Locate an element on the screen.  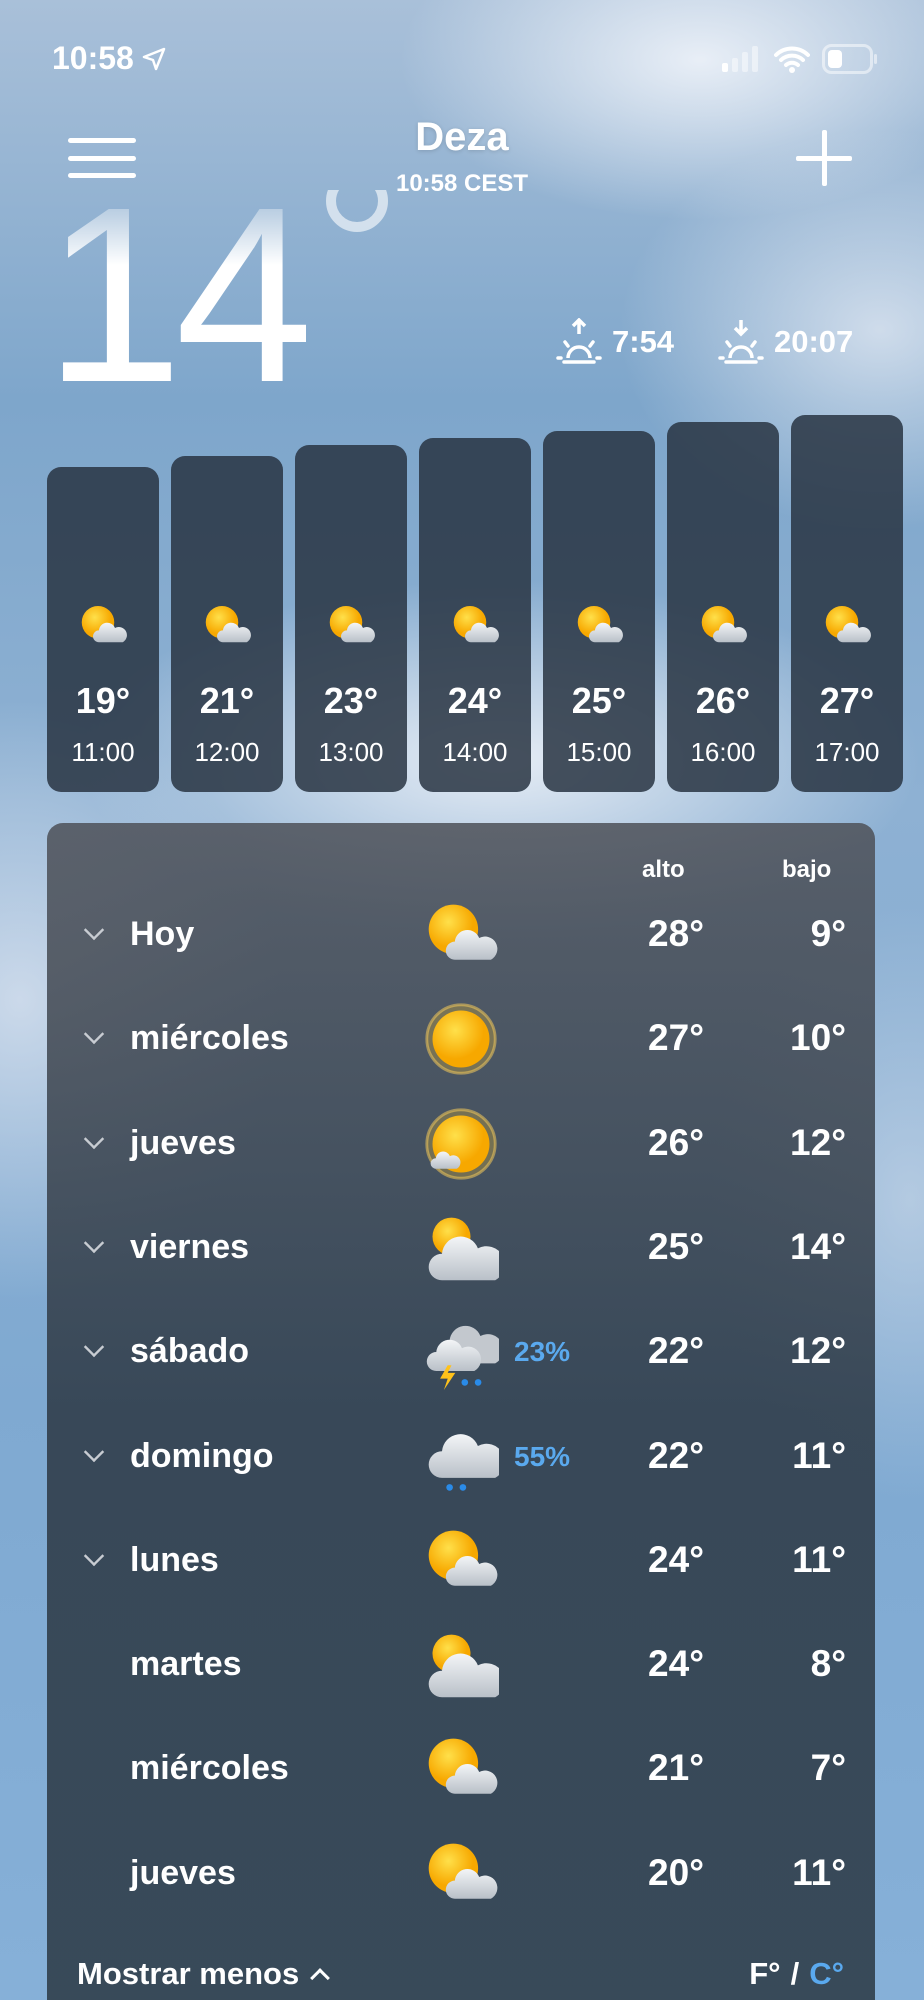
wifi-icon is located at coordinates (792, 59).